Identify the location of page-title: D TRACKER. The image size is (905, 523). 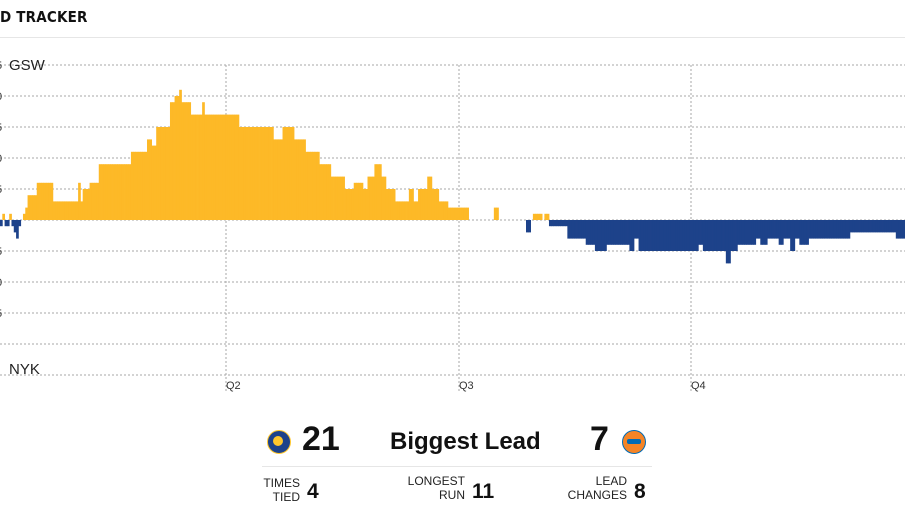
(44, 17).